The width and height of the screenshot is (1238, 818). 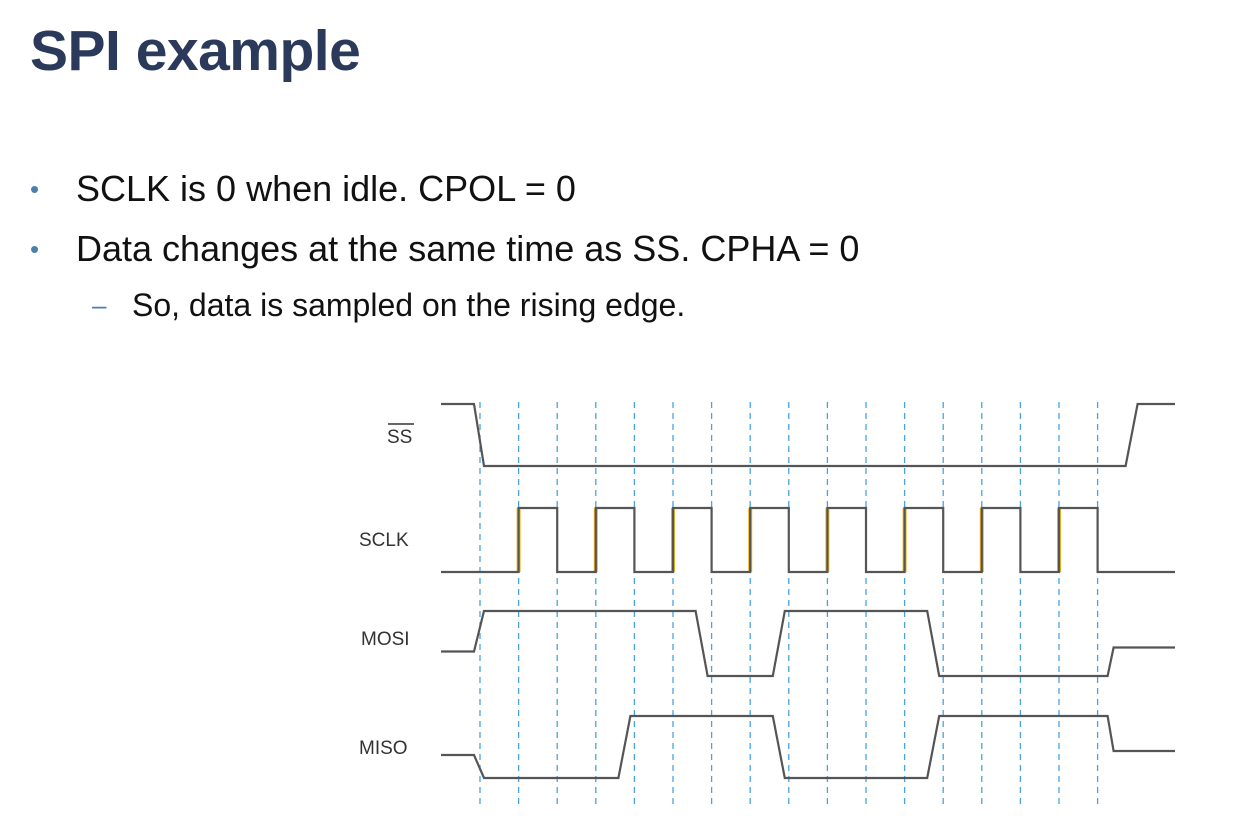 What do you see at coordinates (808, 643) in the screenshot?
I see `mosi-waveform` at bounding box center [808, 643].